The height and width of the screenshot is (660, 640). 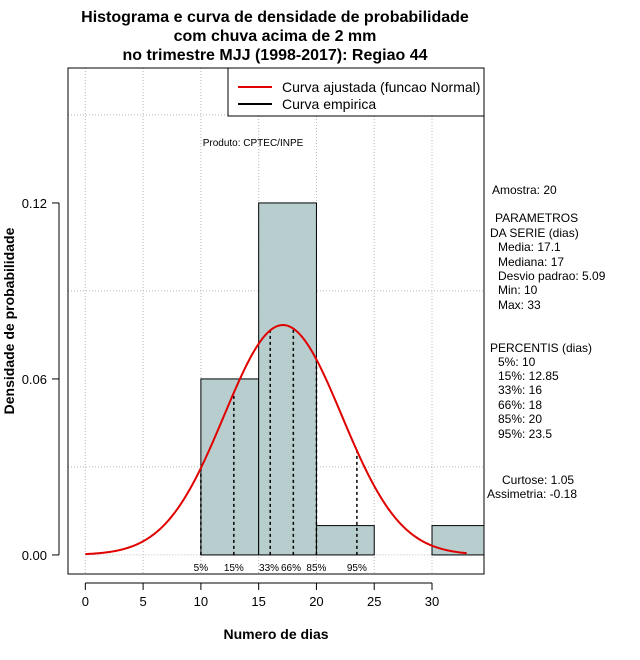 What do you see at coordinates (517, 362) in the screenshot?
I see `percentil-5: 5%: 10` at bounding box center [517, 362].